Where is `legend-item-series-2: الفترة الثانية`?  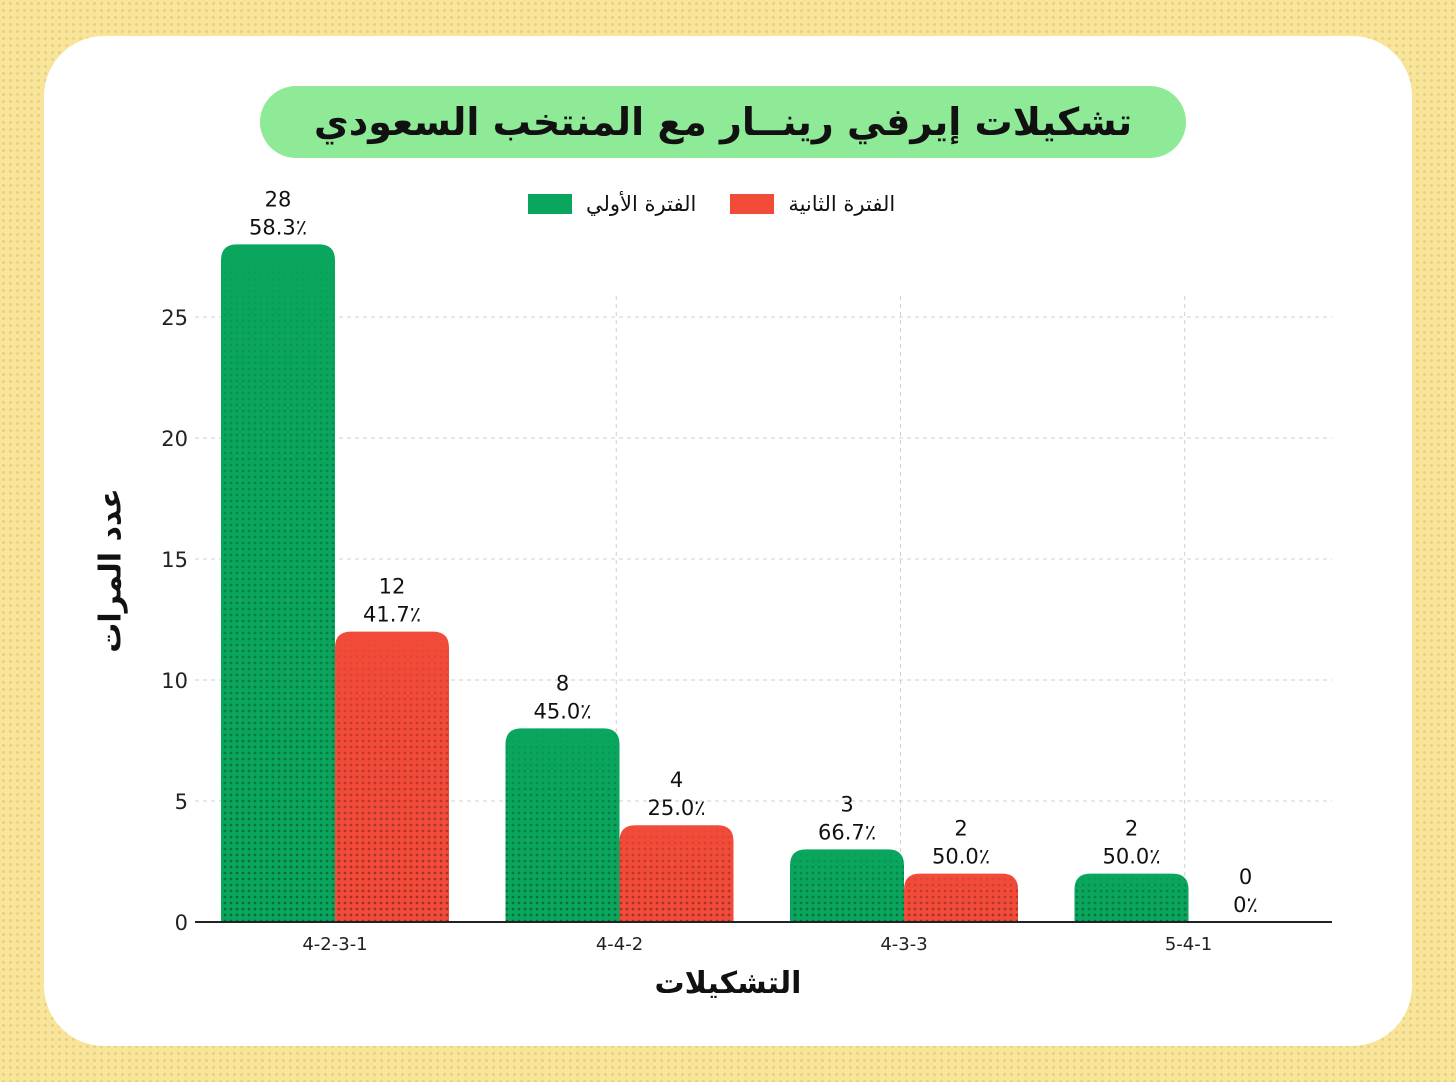
legend-item-series-2: الفترة الثانية is located at coordinates (812, 204).